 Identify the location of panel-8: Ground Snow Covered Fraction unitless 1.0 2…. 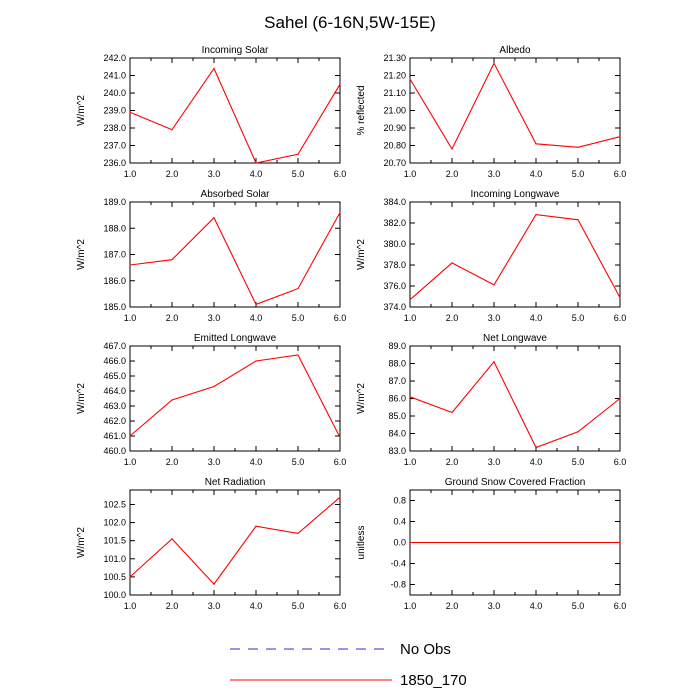
(491, 544).